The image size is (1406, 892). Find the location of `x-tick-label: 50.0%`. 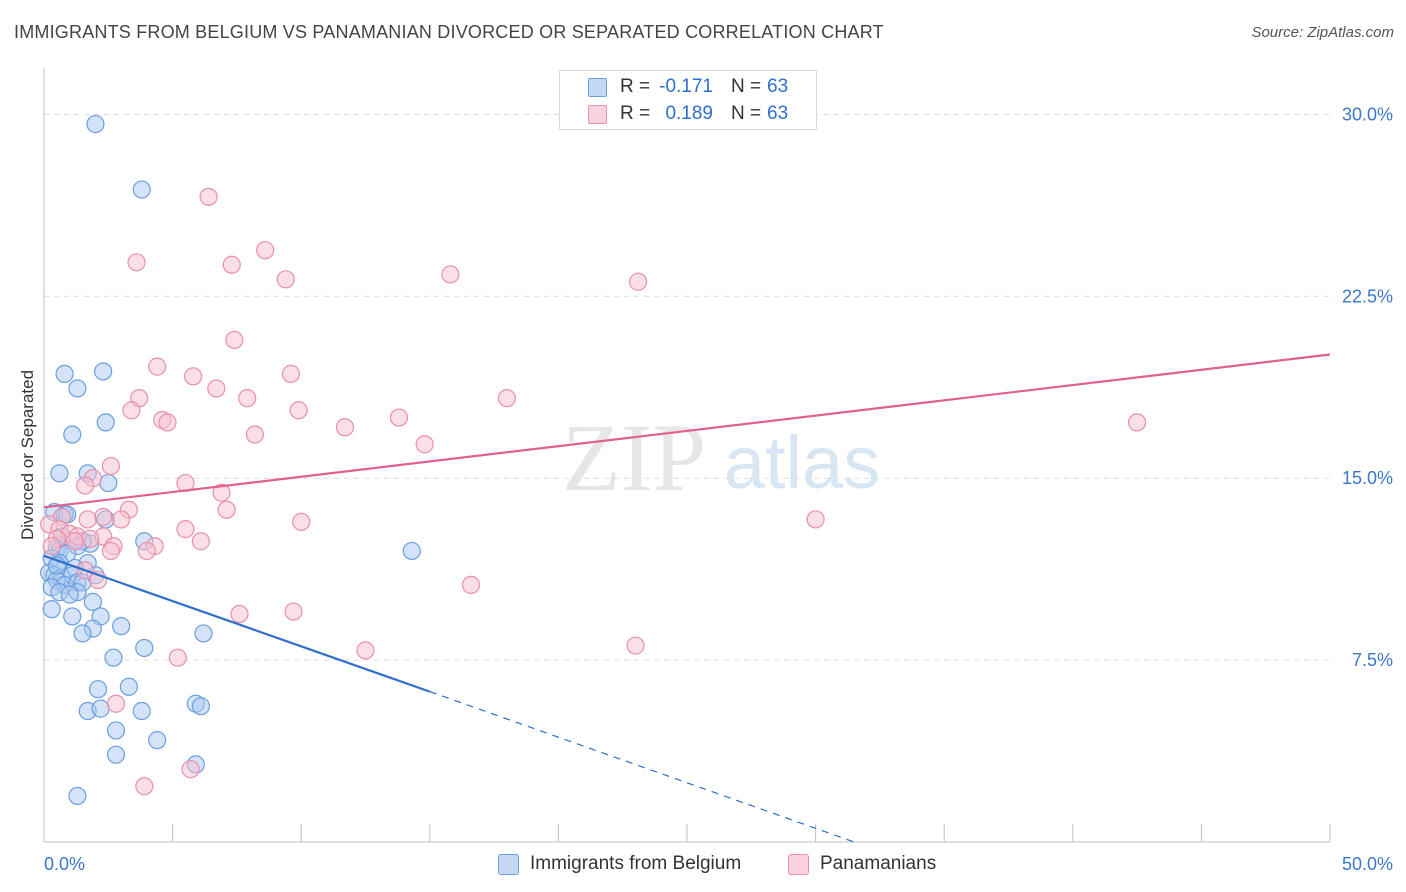

x-tick-label: 50.0% is located at coordinates (1367, 864).